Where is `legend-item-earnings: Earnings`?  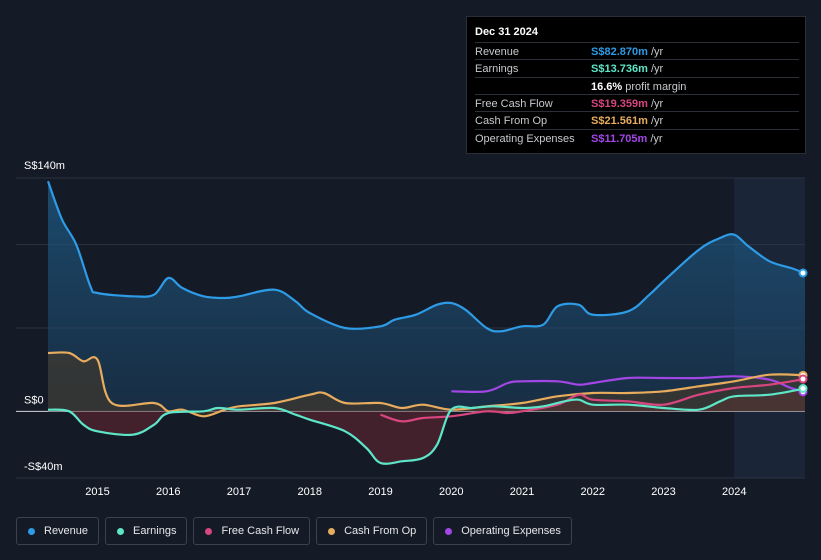
legend-item-earnings: Earnings is located at coordinates (146, 531).